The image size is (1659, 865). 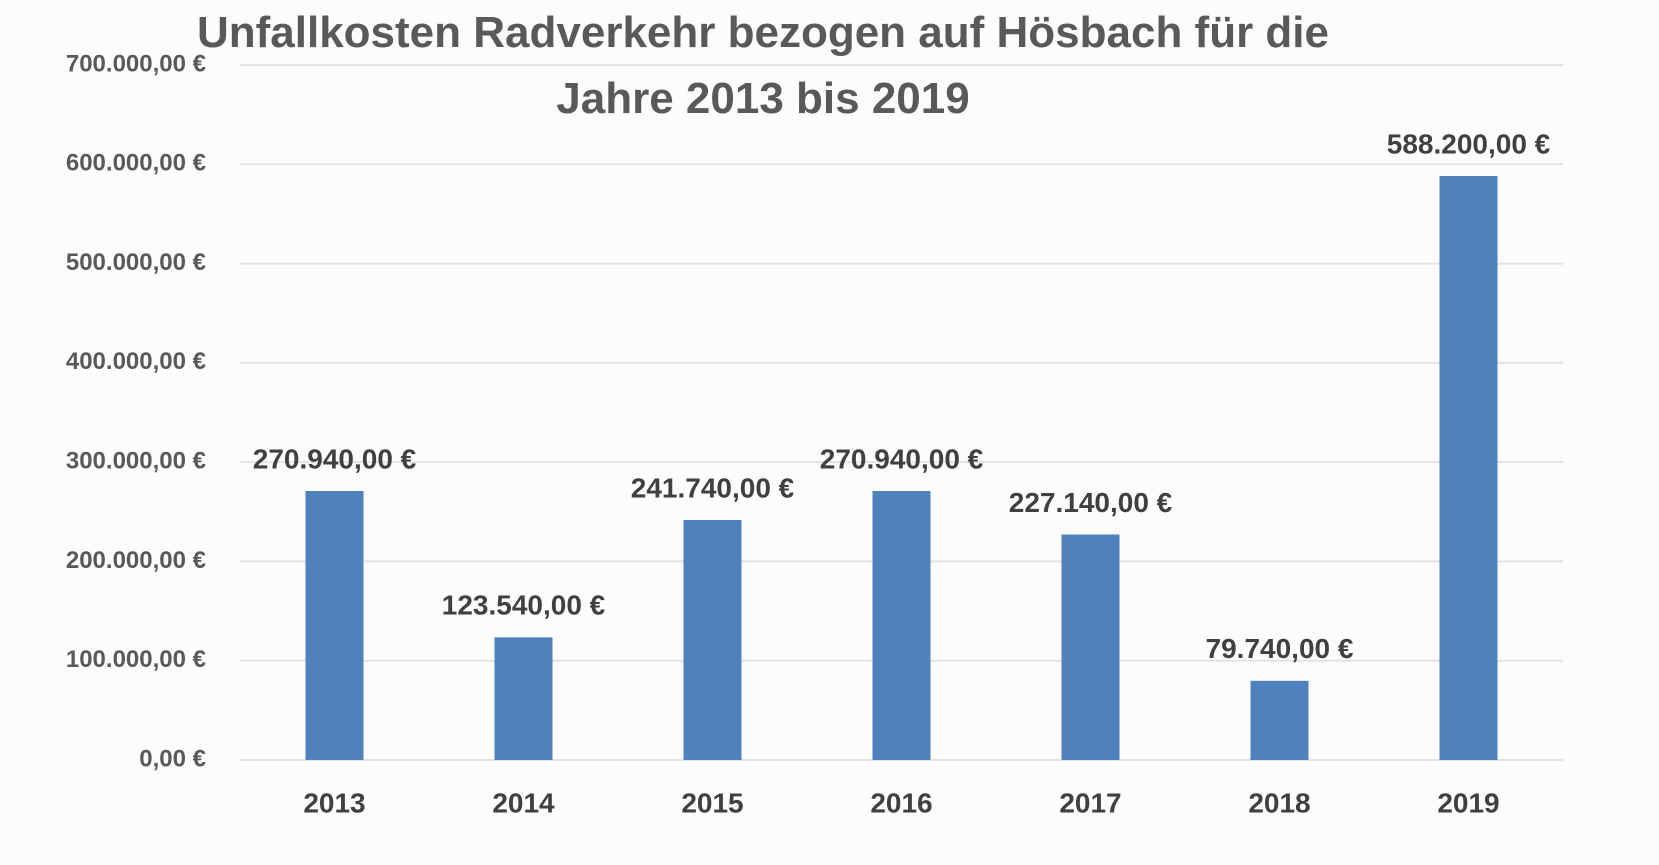 What do you see at coordinates (1279, 802) in the screenshot?
I see `x-tick-label: 2018` at bounding box center [1279, 802].